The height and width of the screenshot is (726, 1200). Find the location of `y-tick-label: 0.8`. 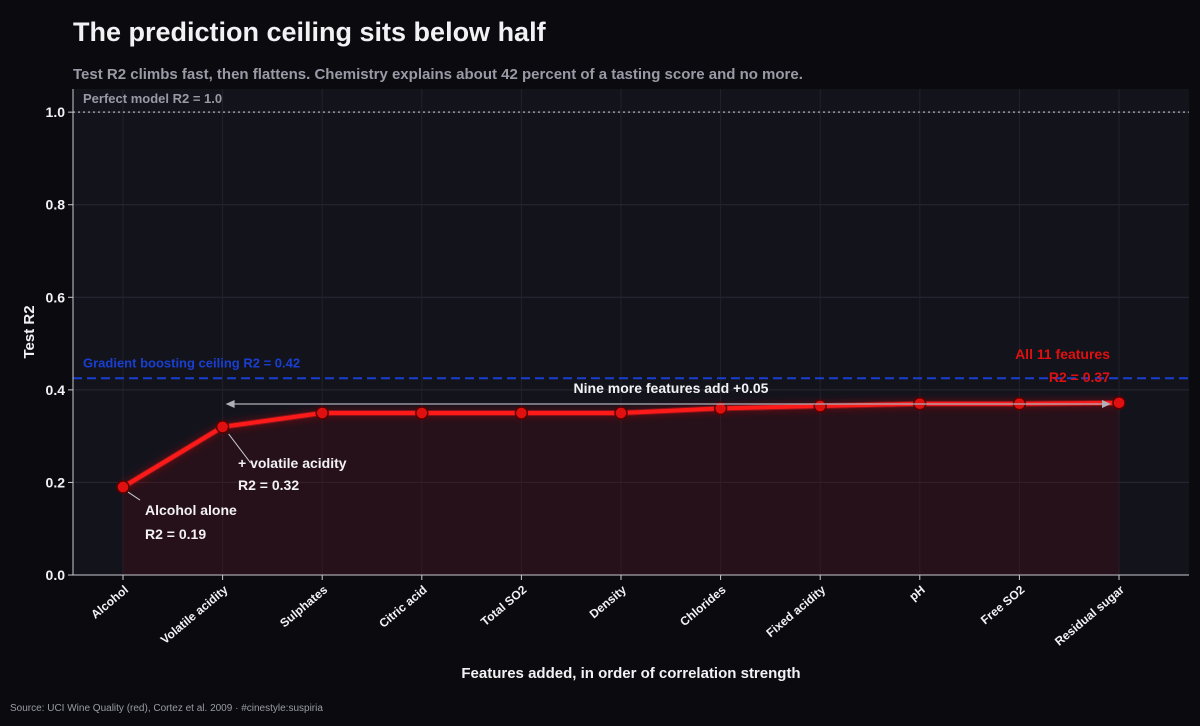

y-tick-label: 0.8 is located at coordinates (56, 205).